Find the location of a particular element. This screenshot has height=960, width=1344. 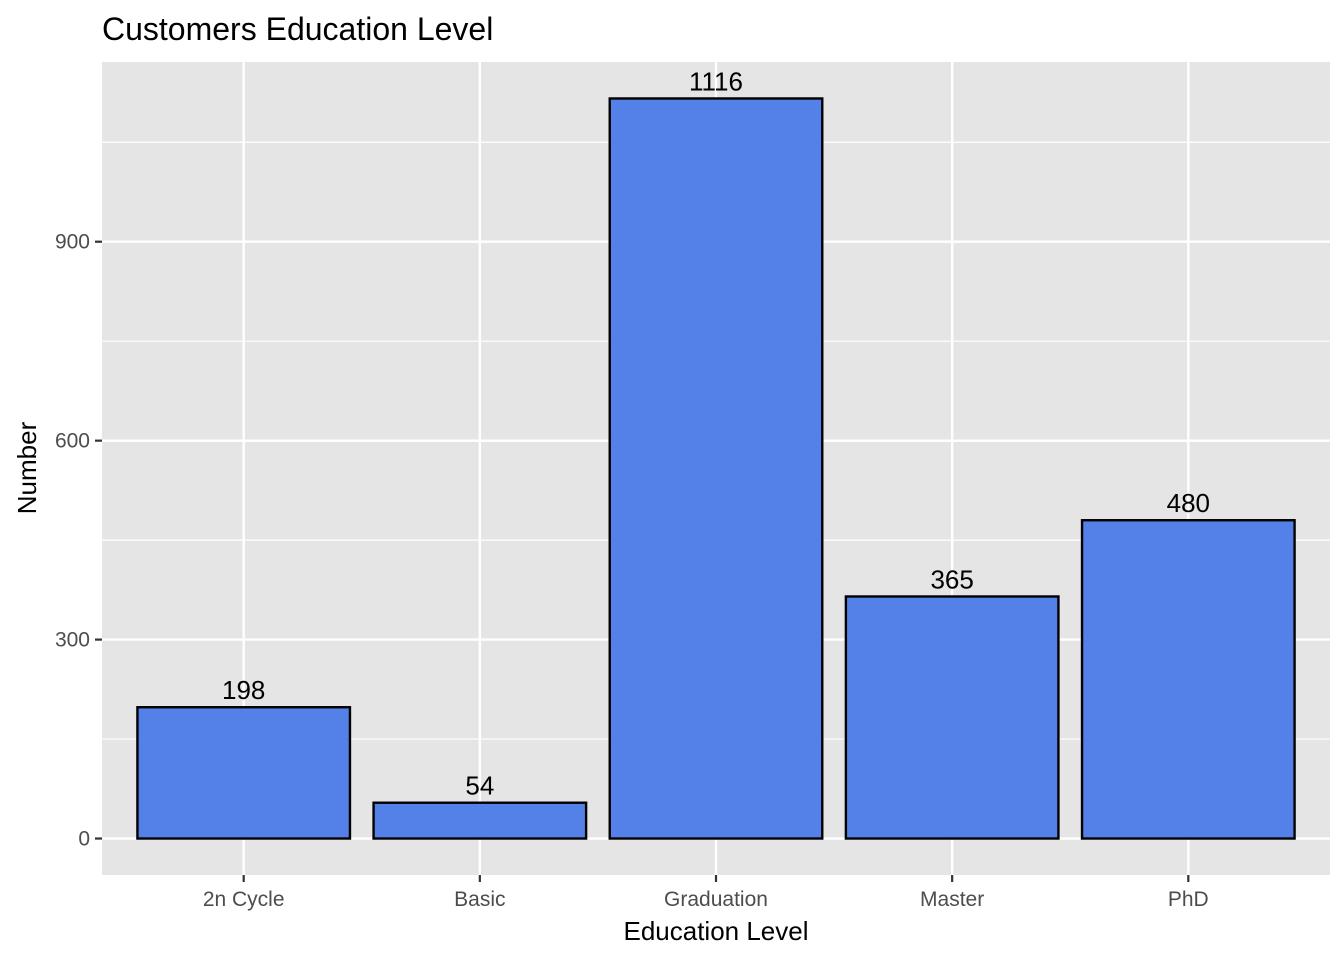

bar-basic is located at coordinates (480, 820).